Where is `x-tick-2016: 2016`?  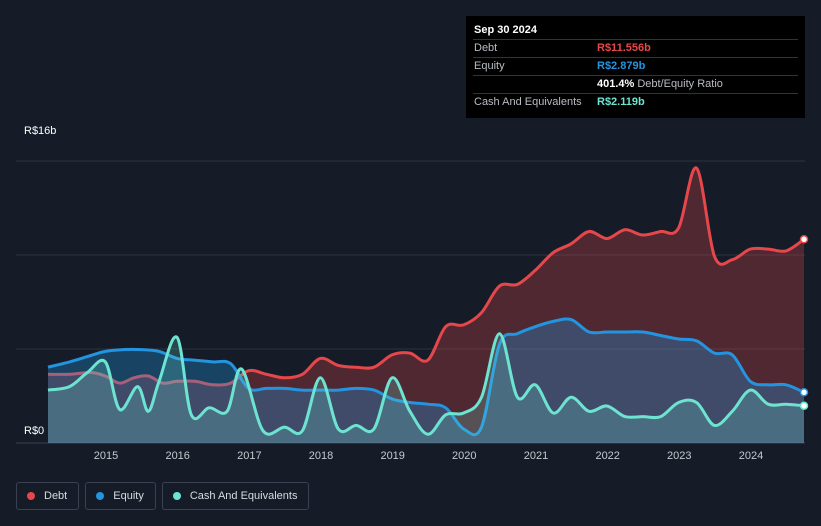 x-tick-2016: 2016 is located at coordinates (177, 456).